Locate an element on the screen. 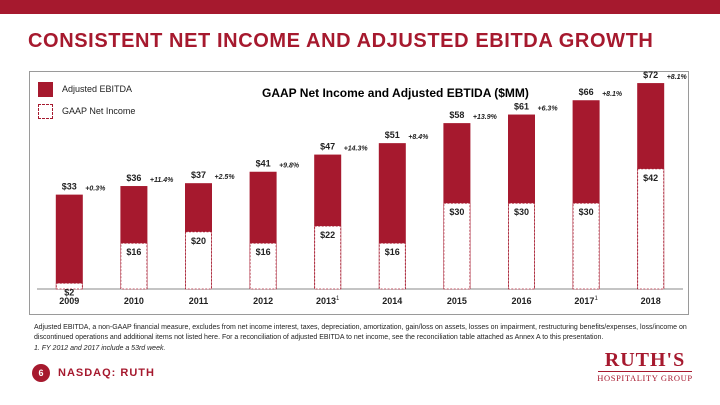 Image resolution: width=720 pixels, height=405 pixels. ebitda-value-label: $33 is located at coordinates (69, 187).